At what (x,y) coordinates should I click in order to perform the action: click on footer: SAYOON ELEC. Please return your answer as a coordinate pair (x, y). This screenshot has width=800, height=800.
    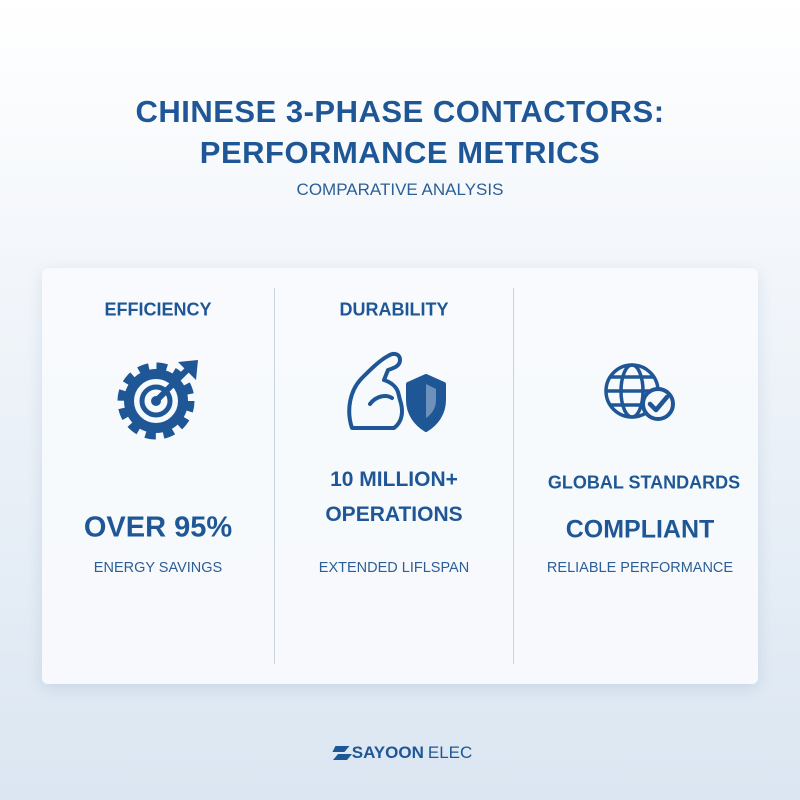
    Looking at the image, I should click on (400, 753).